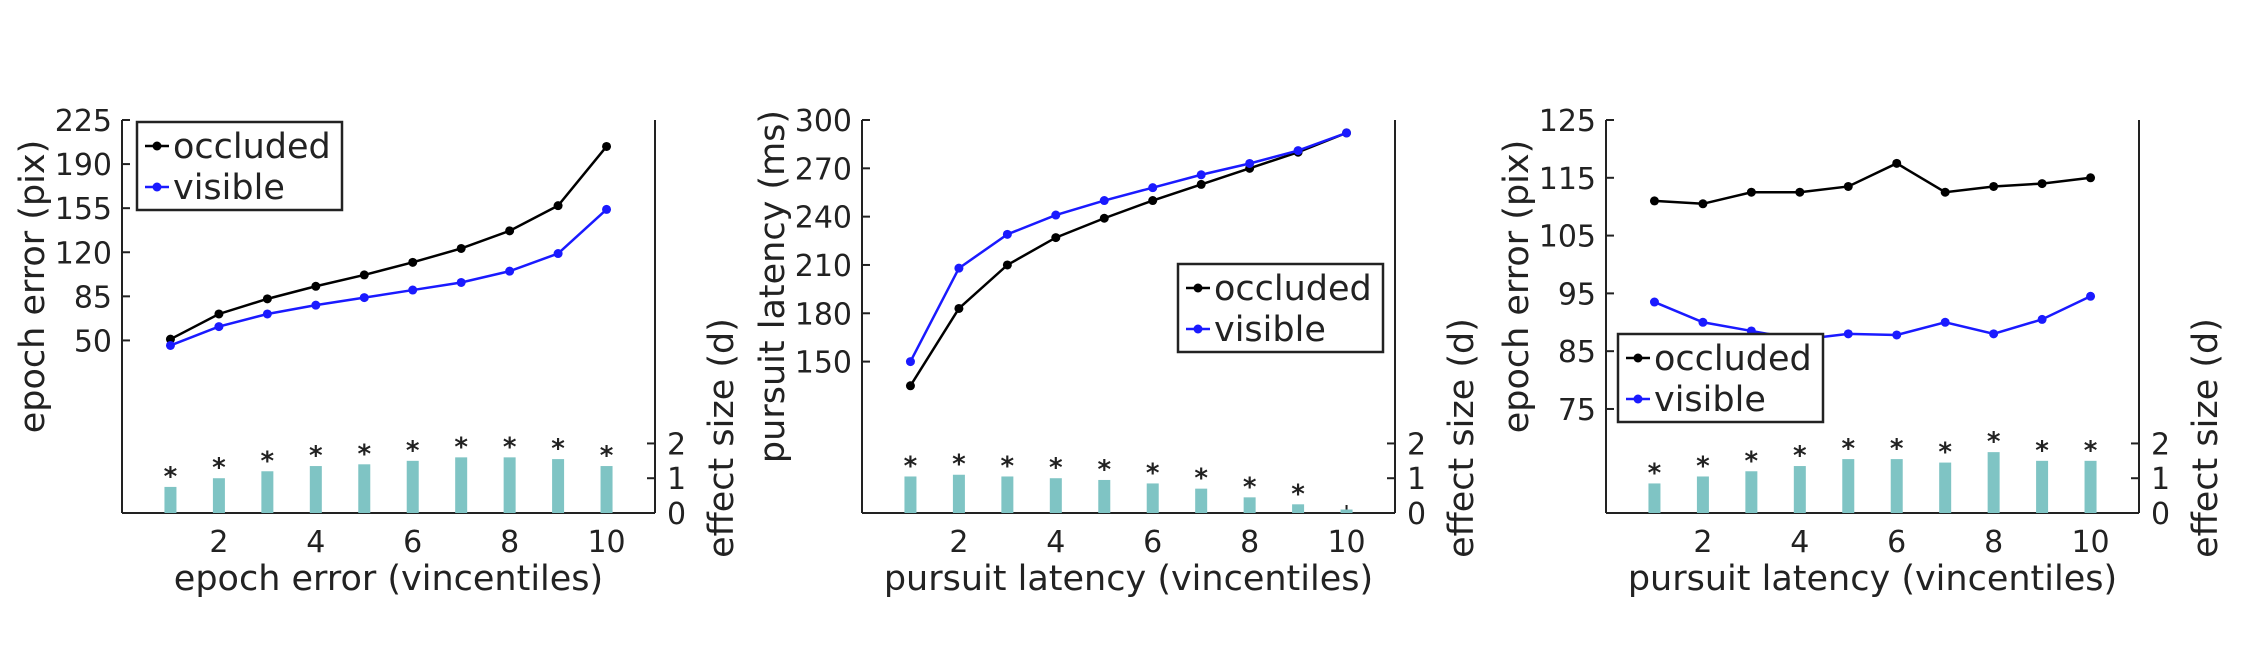 This screenshot has height=650, width=2244. Describe the element at coordinates (823, 121) in the screenshot. I see `panel2-ytick-label: 300` at that location.